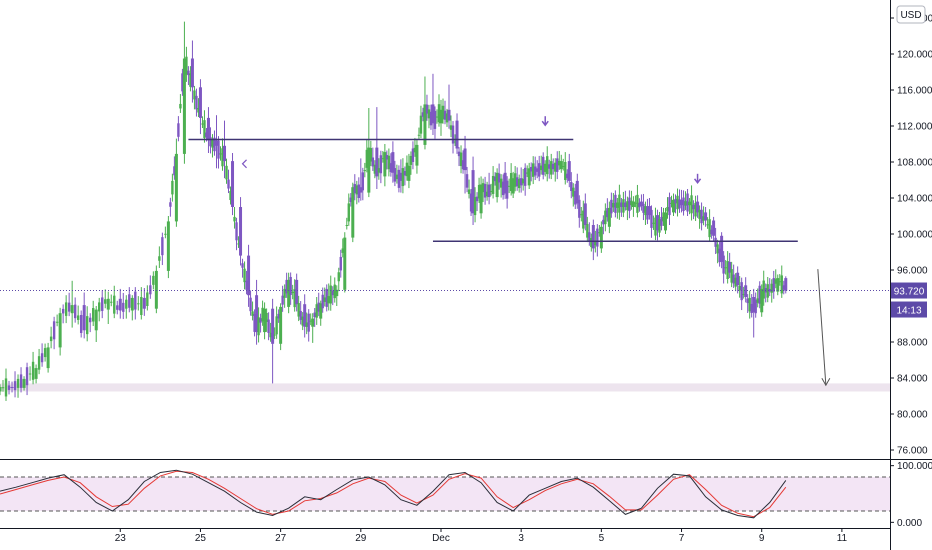  What do you see at coordinates (912, 379) in the screenshot?
I see `y-tick-label: 84.000` at bounding box center [912, 379].